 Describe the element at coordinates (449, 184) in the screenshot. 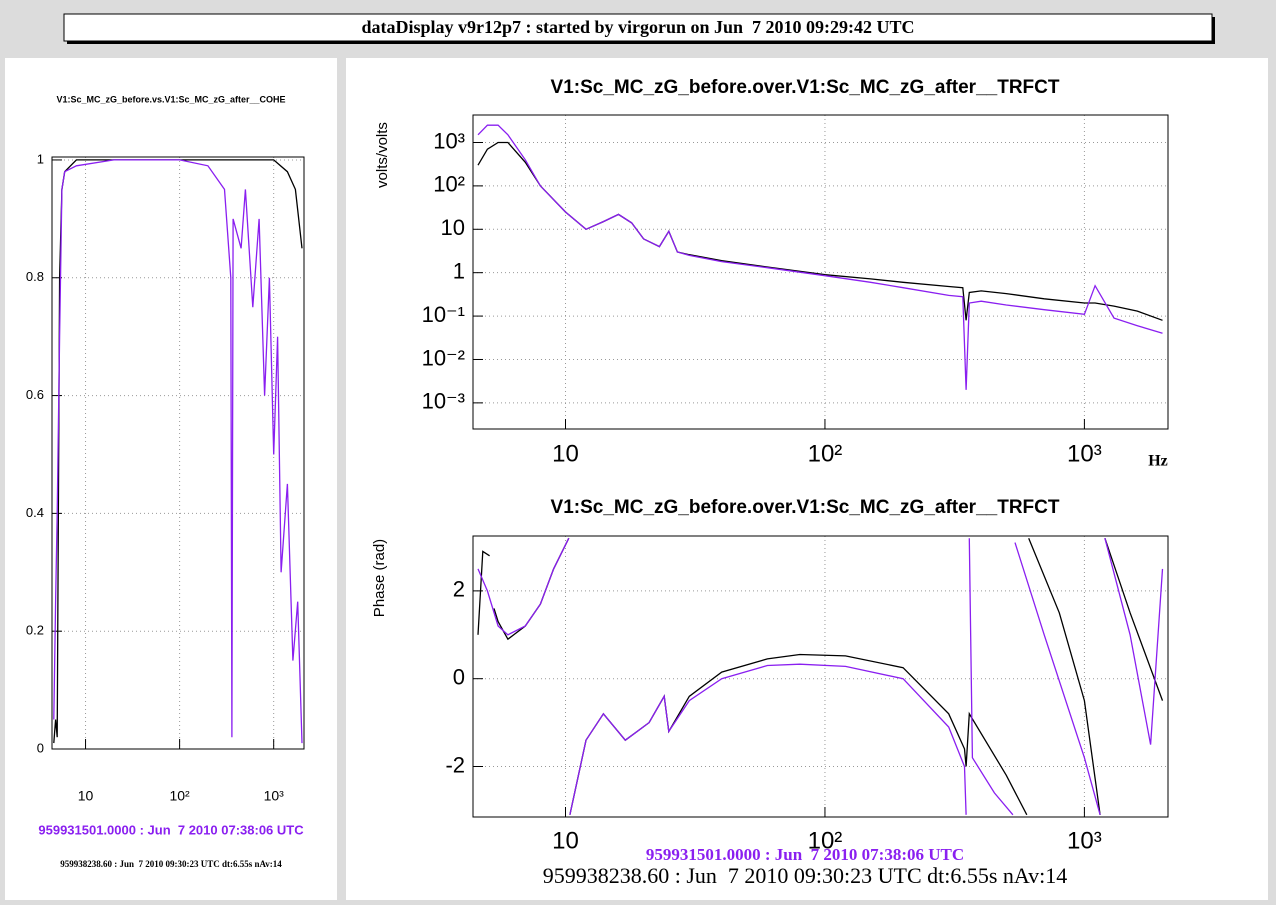

I see `y-tick-label: 10²` at that location.